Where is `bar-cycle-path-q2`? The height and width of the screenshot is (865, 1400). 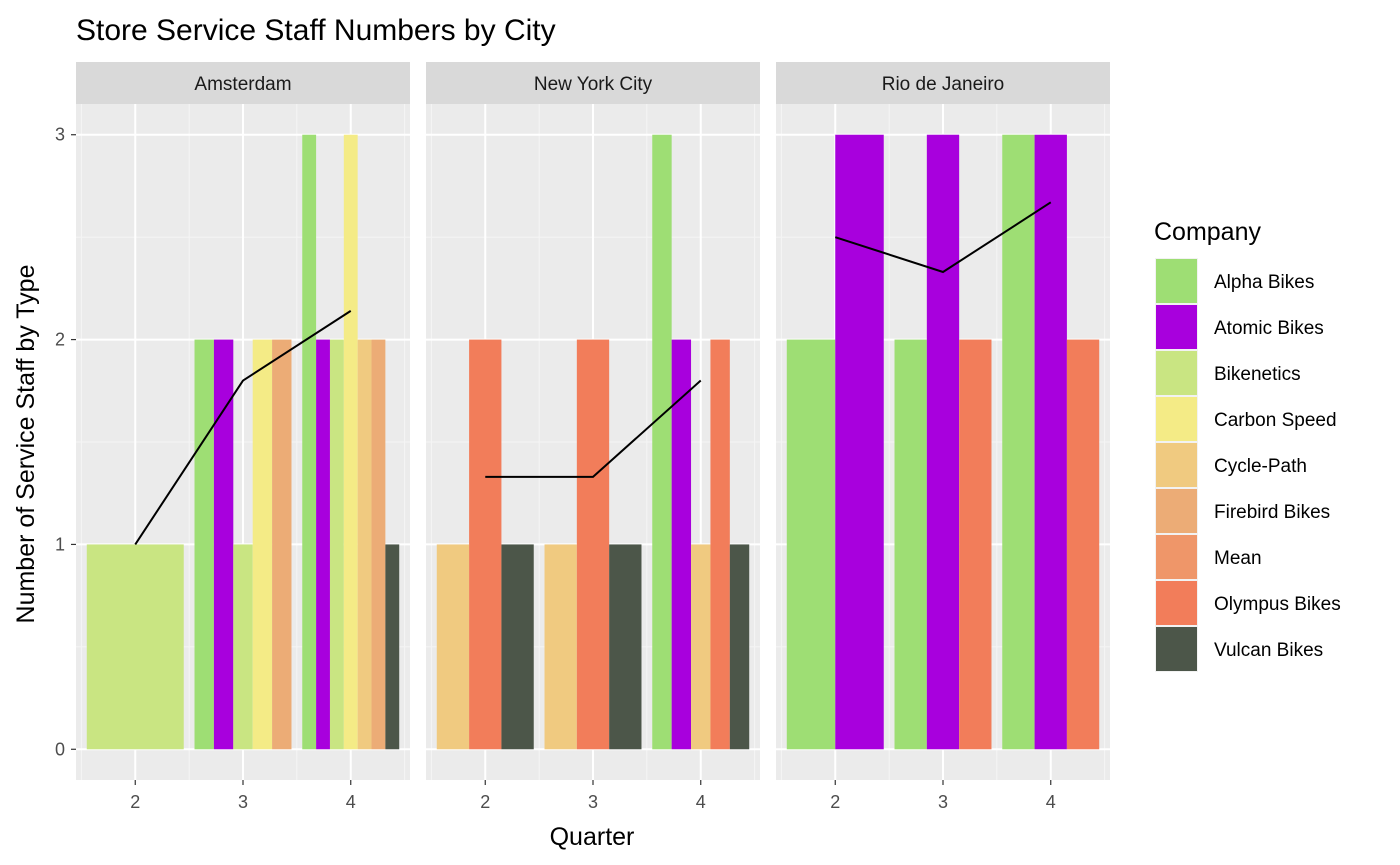 bar-cycle-path-q2 is located at coordinates (453, 647).